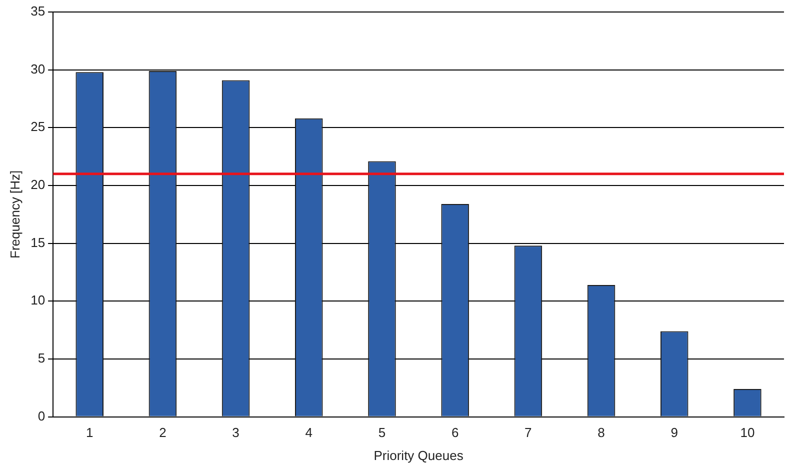 The image size is (788, 468). What do you see at coordinates (90, 432) in the screenshot?
I see `x-tick-label: 1` at bounding box center [90, 432].